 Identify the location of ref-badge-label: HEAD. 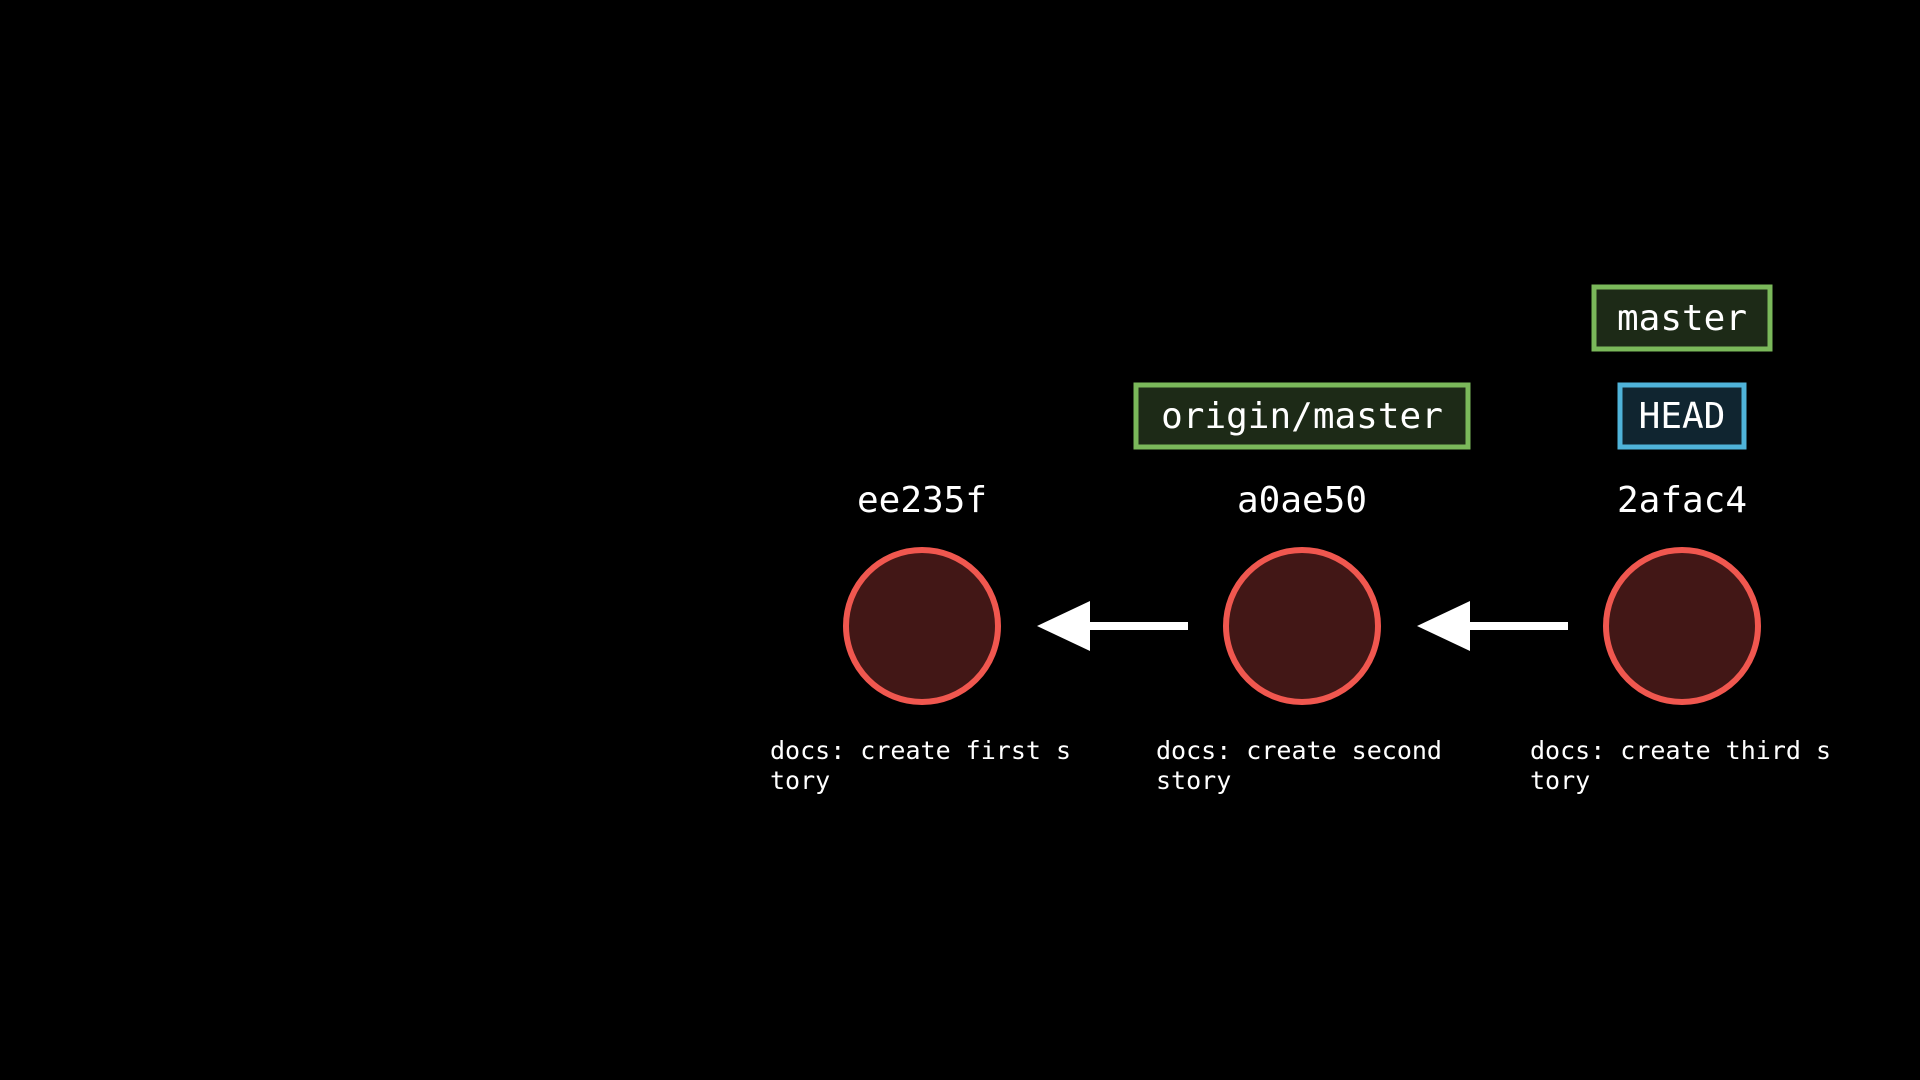
(1682, 416).